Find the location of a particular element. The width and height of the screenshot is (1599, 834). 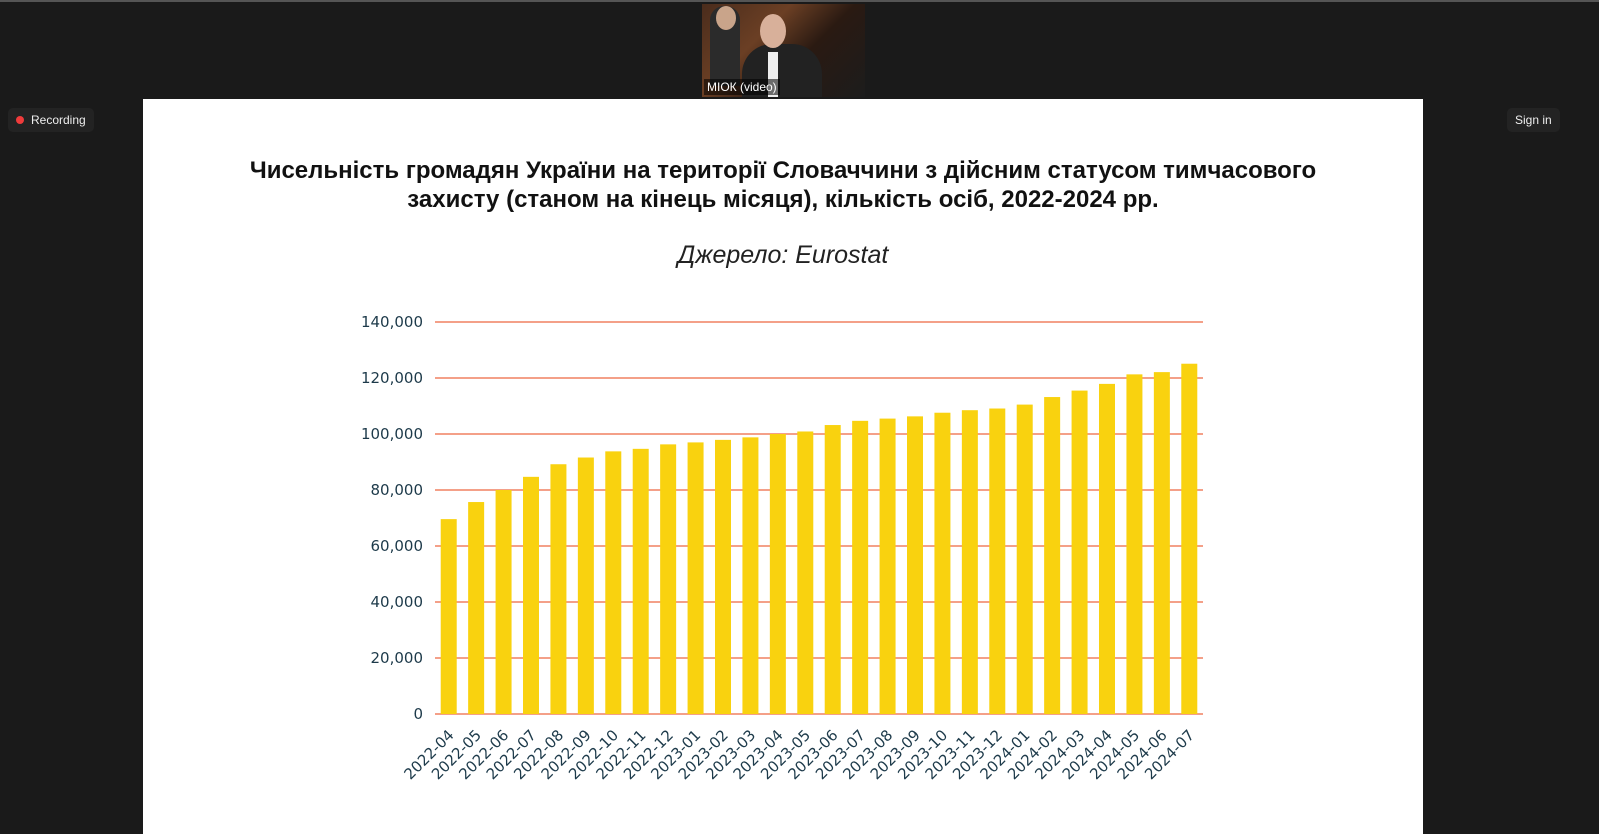

y-tick-label: 140,000 is located at coordinates (392, 322).